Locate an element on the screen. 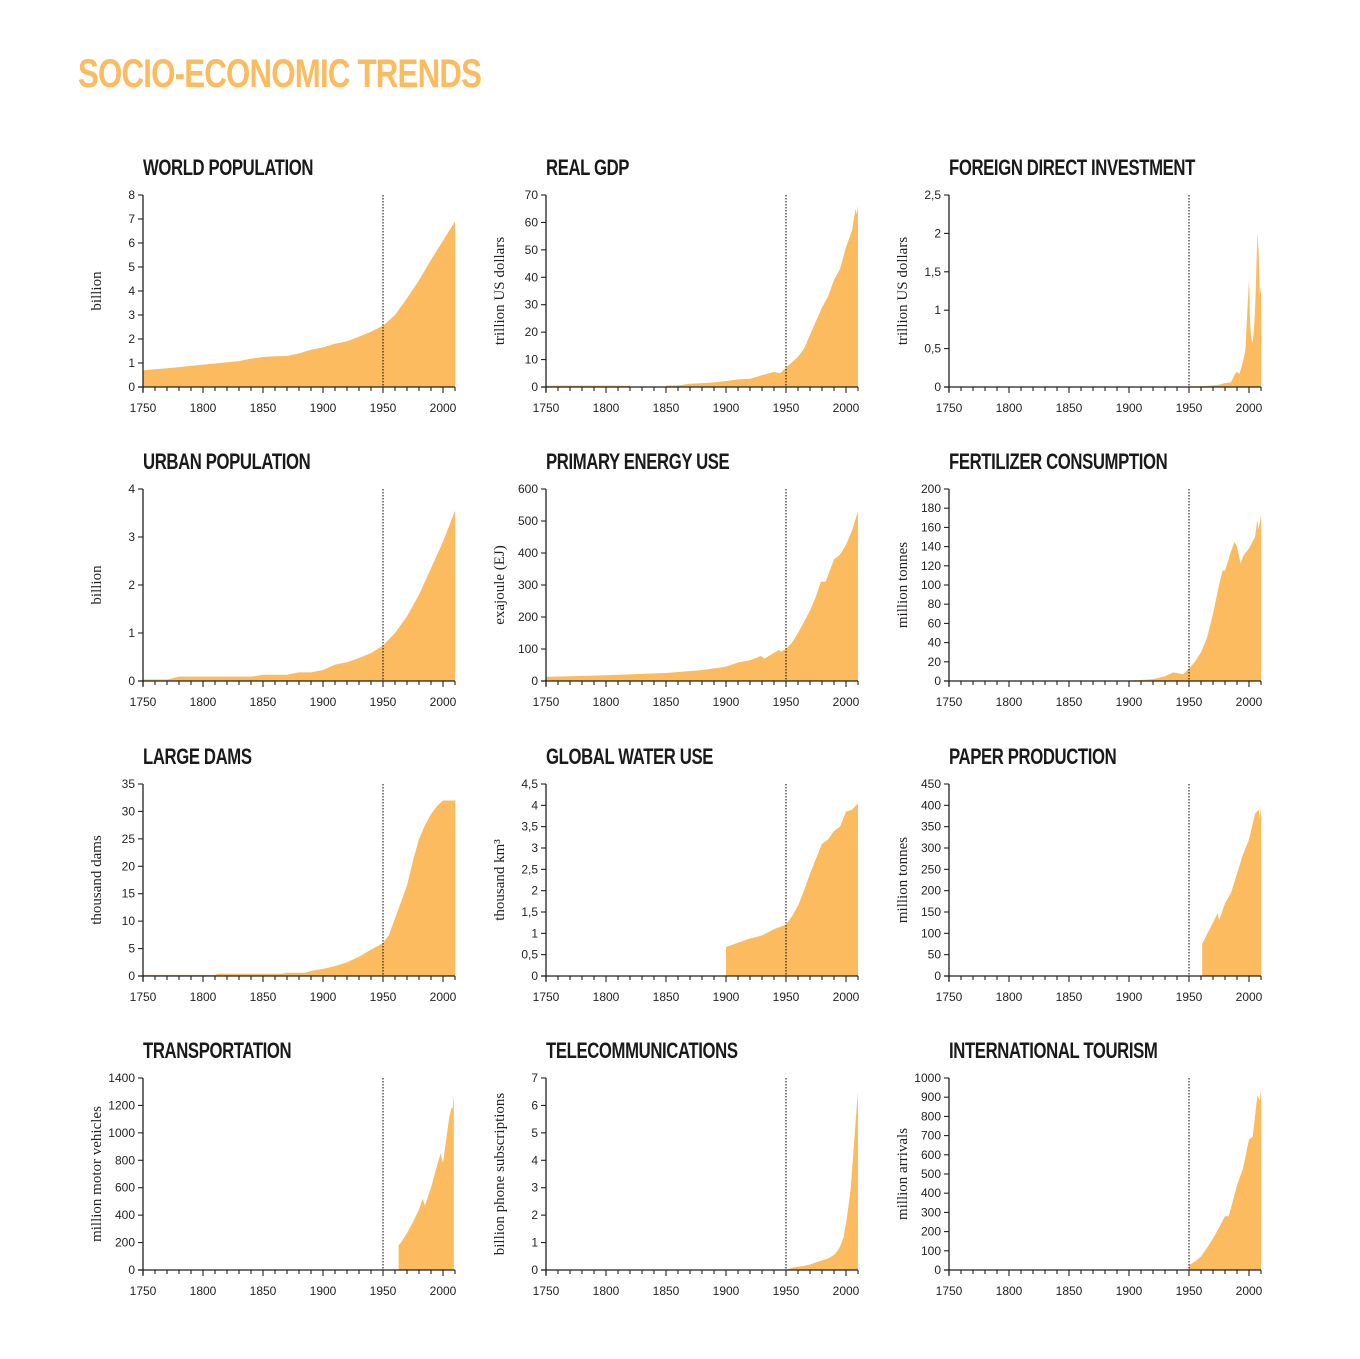  y-tick-label: 1000 is located at coordinates (121, 1133).